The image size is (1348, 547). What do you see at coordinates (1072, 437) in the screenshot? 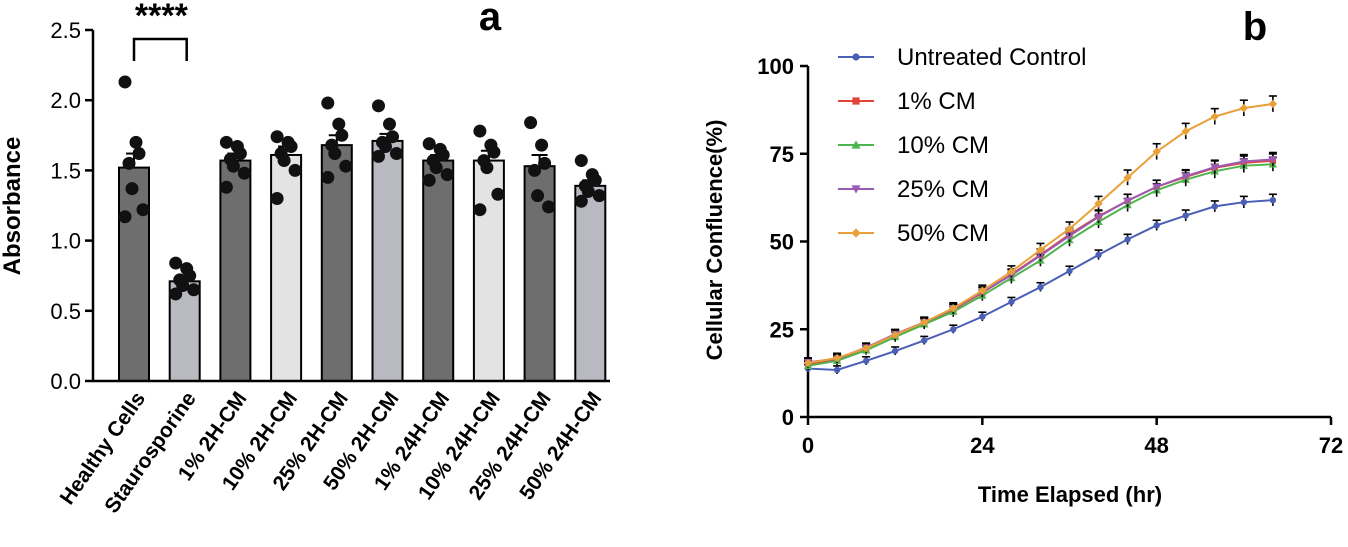
I see `panel-b-x-ticks: 0 24 48 72` at bounding box center [1072, 437].